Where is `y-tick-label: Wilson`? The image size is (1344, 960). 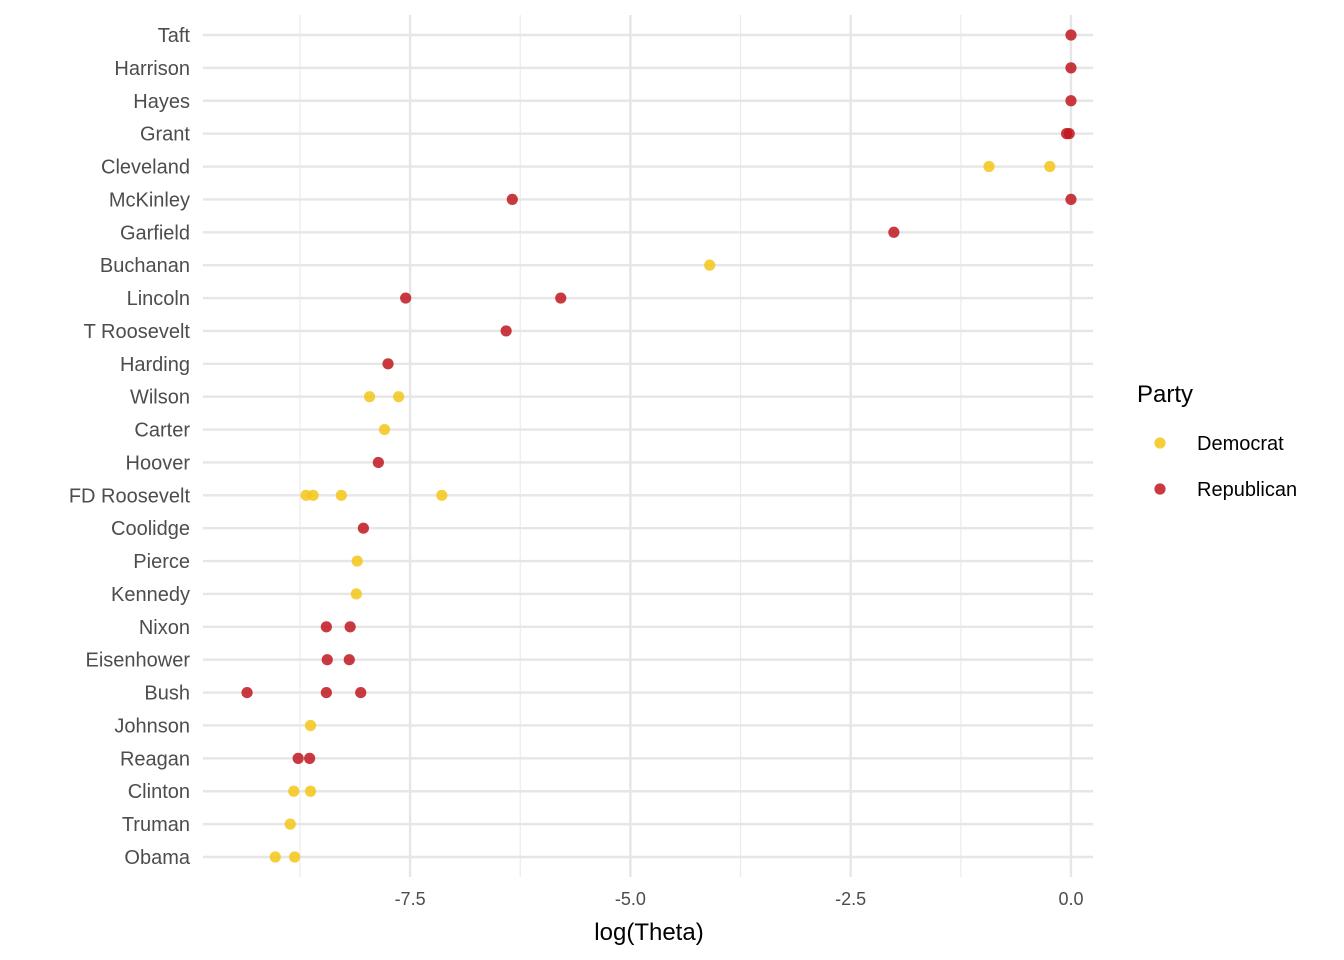
y-tick-label: Wilson is located at coordinates (160, 398).